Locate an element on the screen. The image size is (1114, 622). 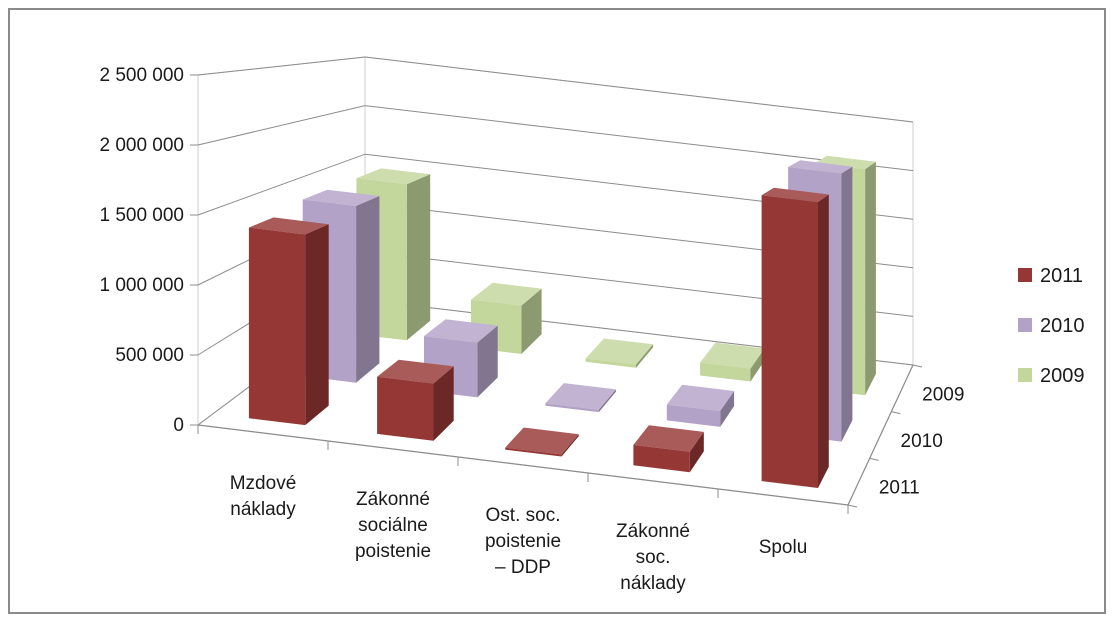
category-label-line: Spolu is located at coordinates (783, 547).